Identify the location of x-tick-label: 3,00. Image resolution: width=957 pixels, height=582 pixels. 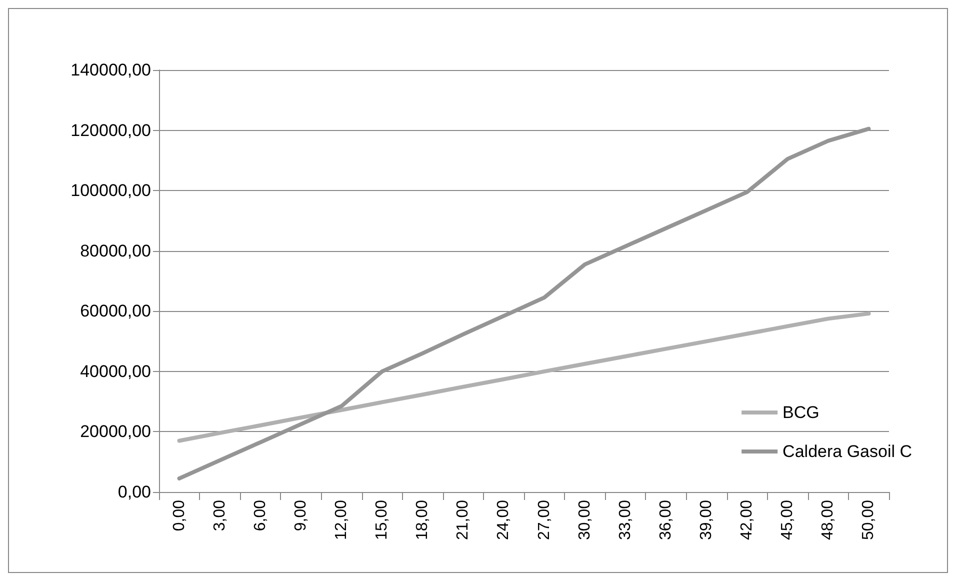
(219, 516).